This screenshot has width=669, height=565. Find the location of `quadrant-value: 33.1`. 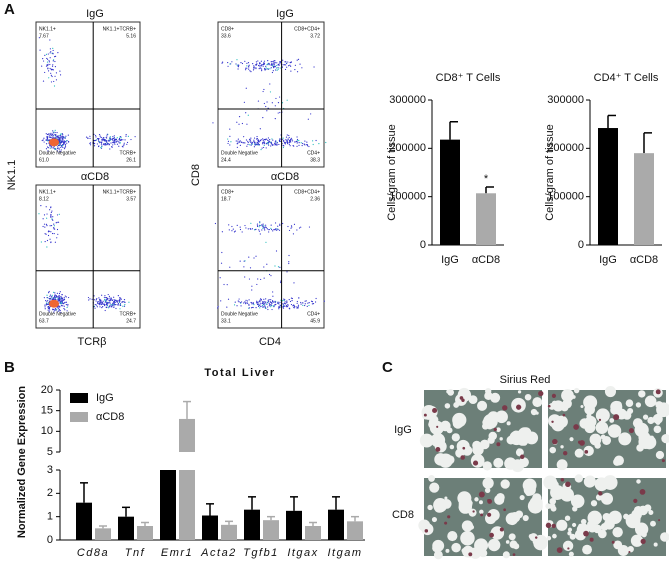

quadrant-value: 33.1 is located at coordinates (226, 321).